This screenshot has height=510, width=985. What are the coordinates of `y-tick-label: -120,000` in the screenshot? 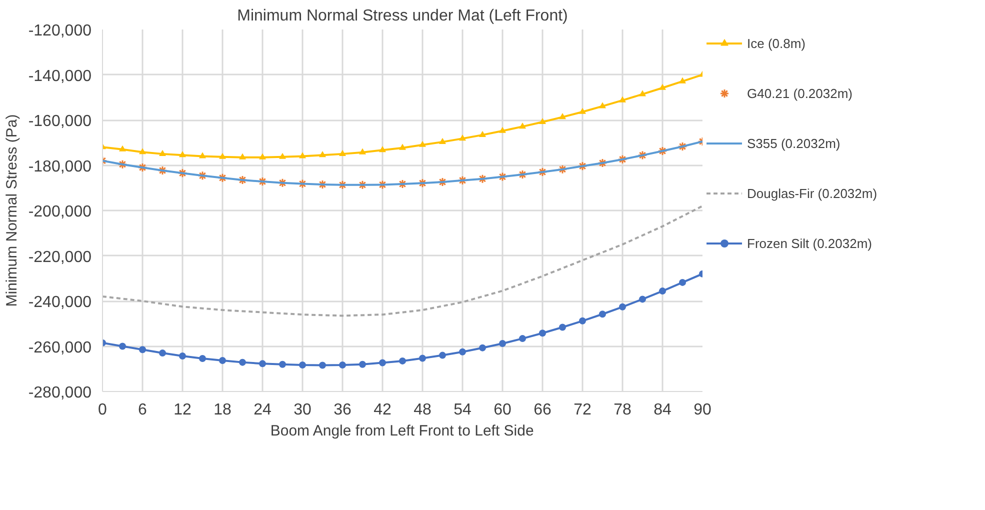 It's located at (60, 31).